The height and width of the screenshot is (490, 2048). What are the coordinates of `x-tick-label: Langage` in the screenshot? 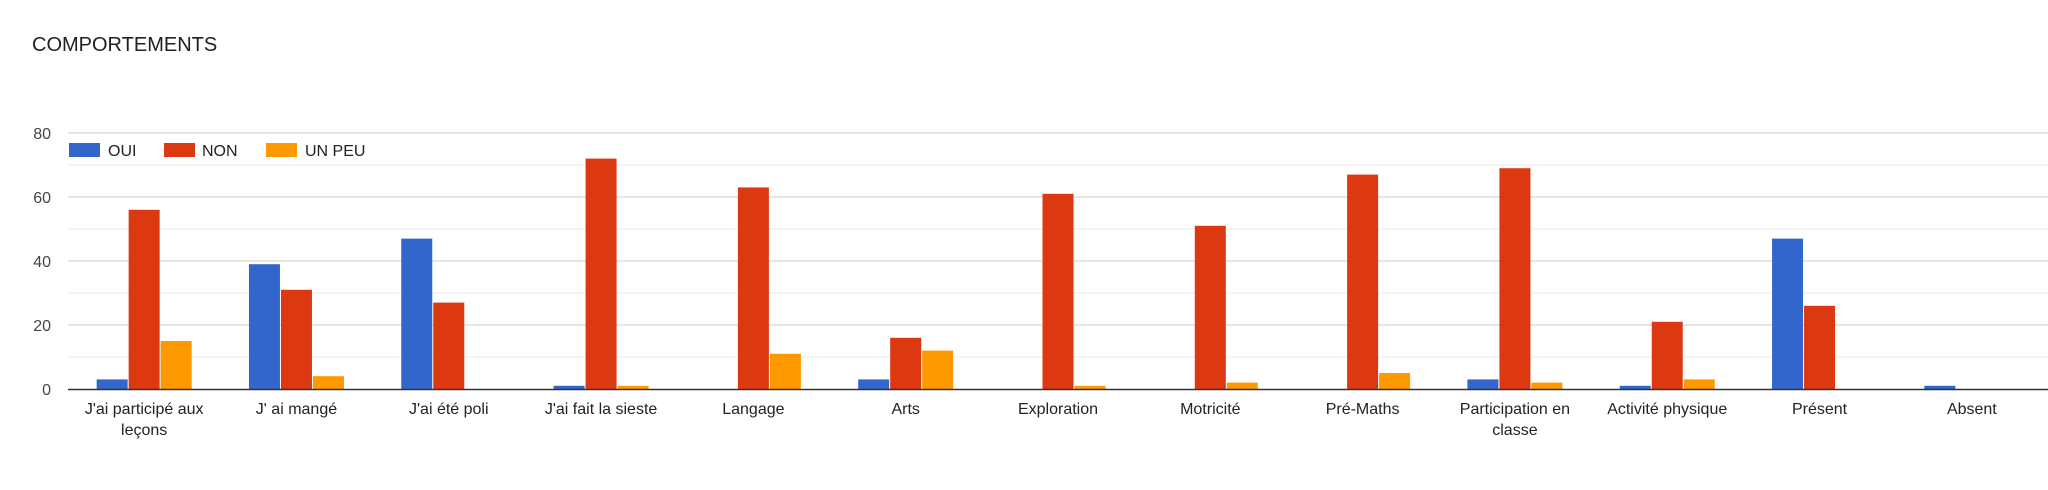 It's located at (753, 409).